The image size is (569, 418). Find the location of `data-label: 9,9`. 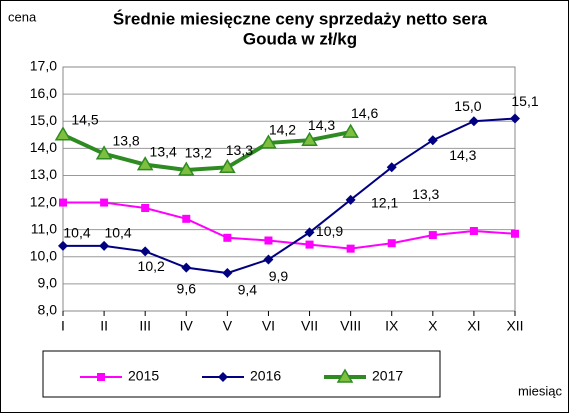

data-label: 9,9 is located at coordinates (279, 276).